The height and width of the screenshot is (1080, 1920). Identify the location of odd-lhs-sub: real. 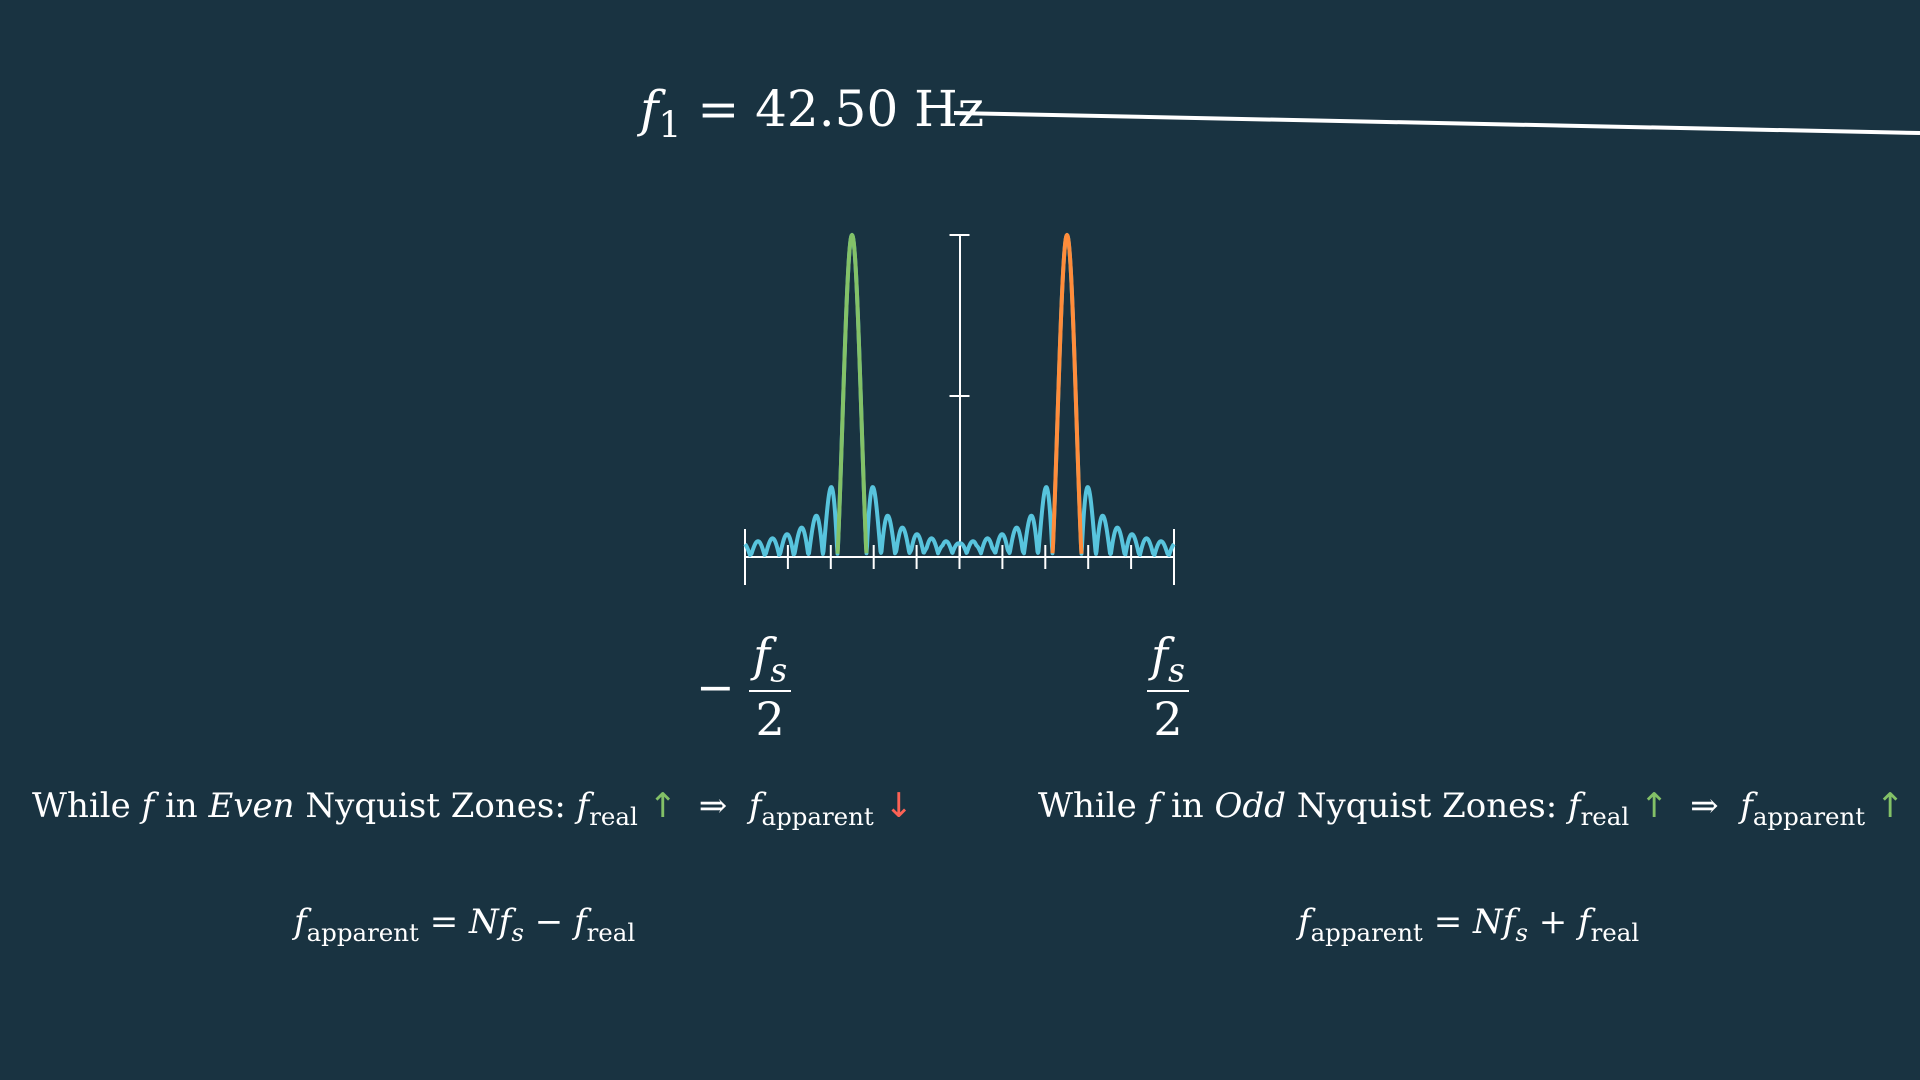
(1605, 816).